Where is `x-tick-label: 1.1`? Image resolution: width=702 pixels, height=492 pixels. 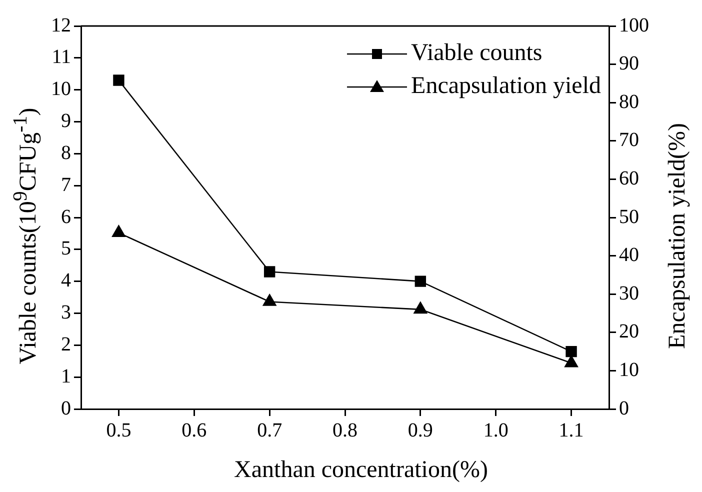 x-tick-label: 1.1 is located at coordinates (571, 430).